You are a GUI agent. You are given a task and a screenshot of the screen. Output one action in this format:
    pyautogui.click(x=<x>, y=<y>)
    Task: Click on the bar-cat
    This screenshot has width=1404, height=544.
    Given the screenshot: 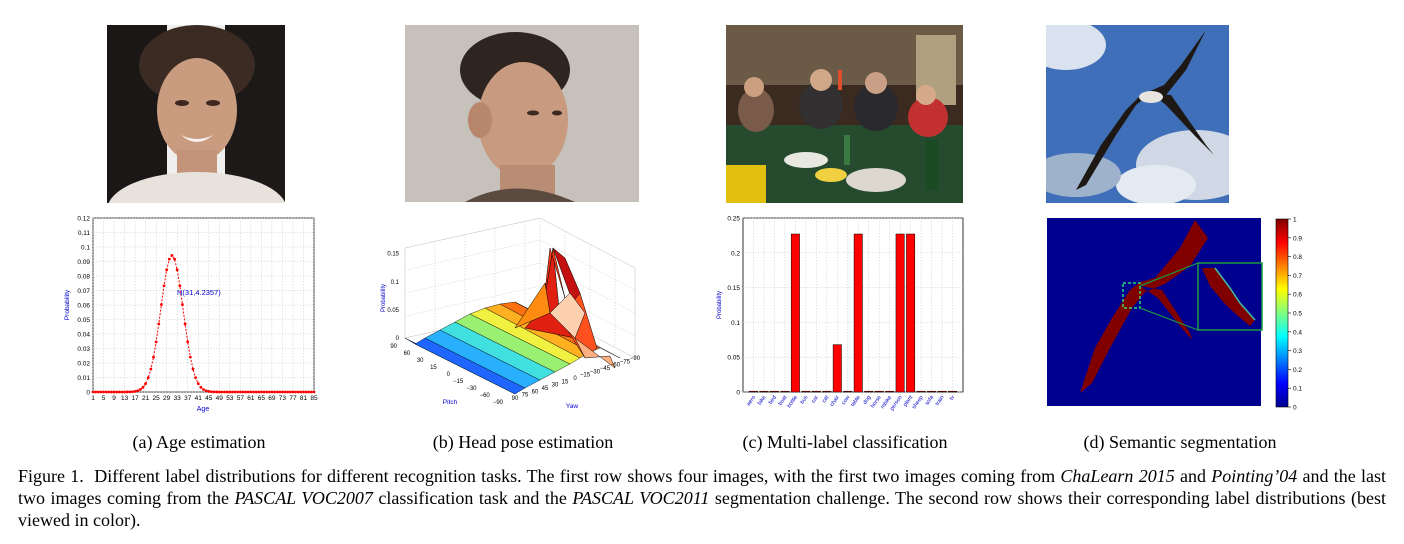 What is the action you would take?
    pyautogui.click(x=827, y=391)
    